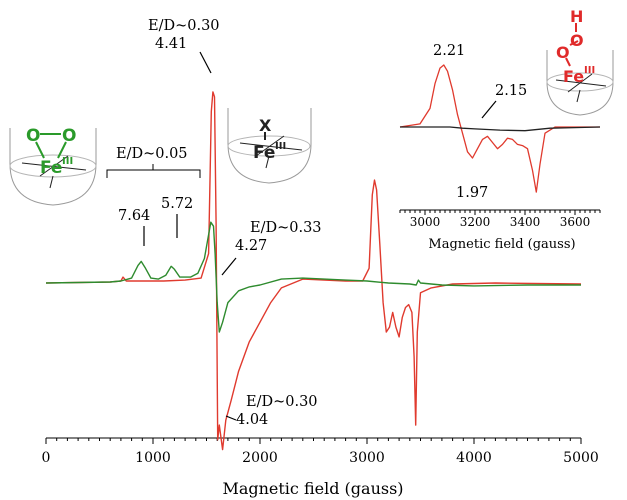 Image resolution: width=627 pixels, height=500 pixels. Describe the element at coordinates (33, 136) in the screenshot. I see `atom-o-left: O` at that location.